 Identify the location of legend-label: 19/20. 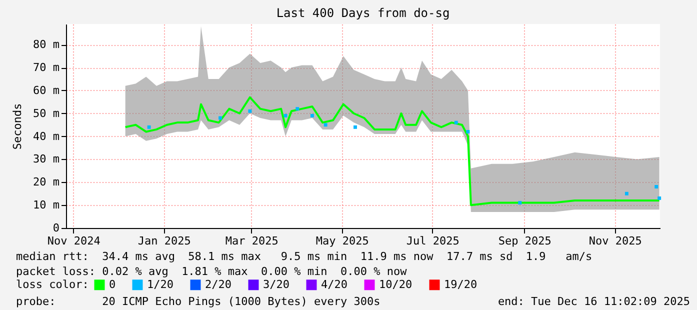
(461, 284).